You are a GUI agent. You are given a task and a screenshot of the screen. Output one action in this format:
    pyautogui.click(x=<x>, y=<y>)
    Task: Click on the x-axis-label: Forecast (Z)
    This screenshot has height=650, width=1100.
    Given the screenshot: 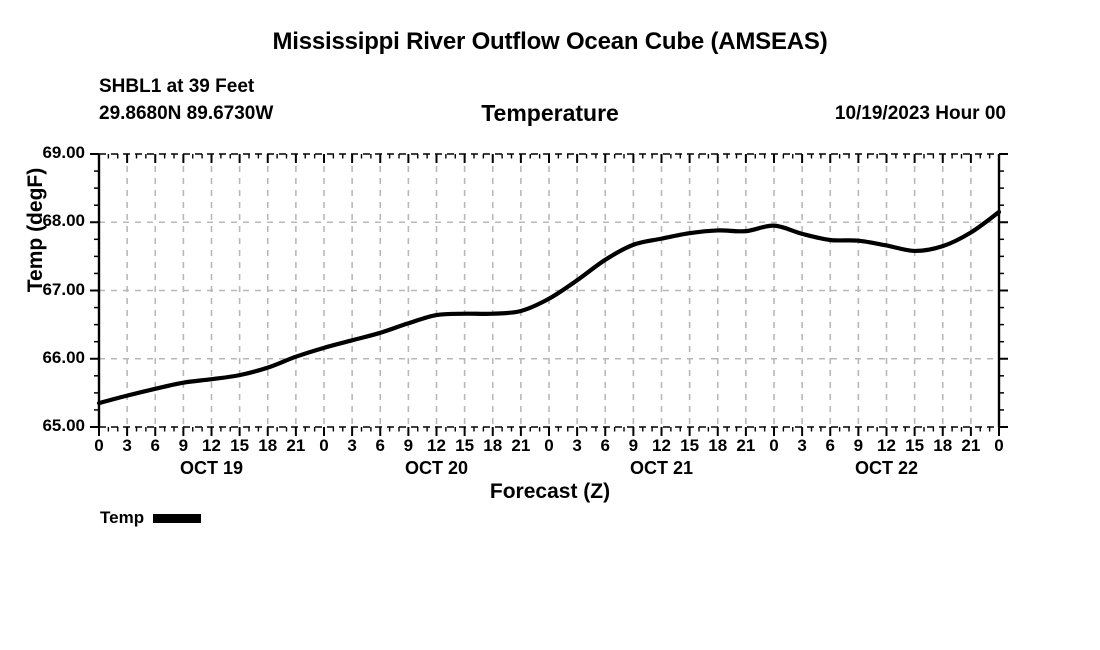 What is the action you would take?
    pyautogui.click(x=550, y=491)
    